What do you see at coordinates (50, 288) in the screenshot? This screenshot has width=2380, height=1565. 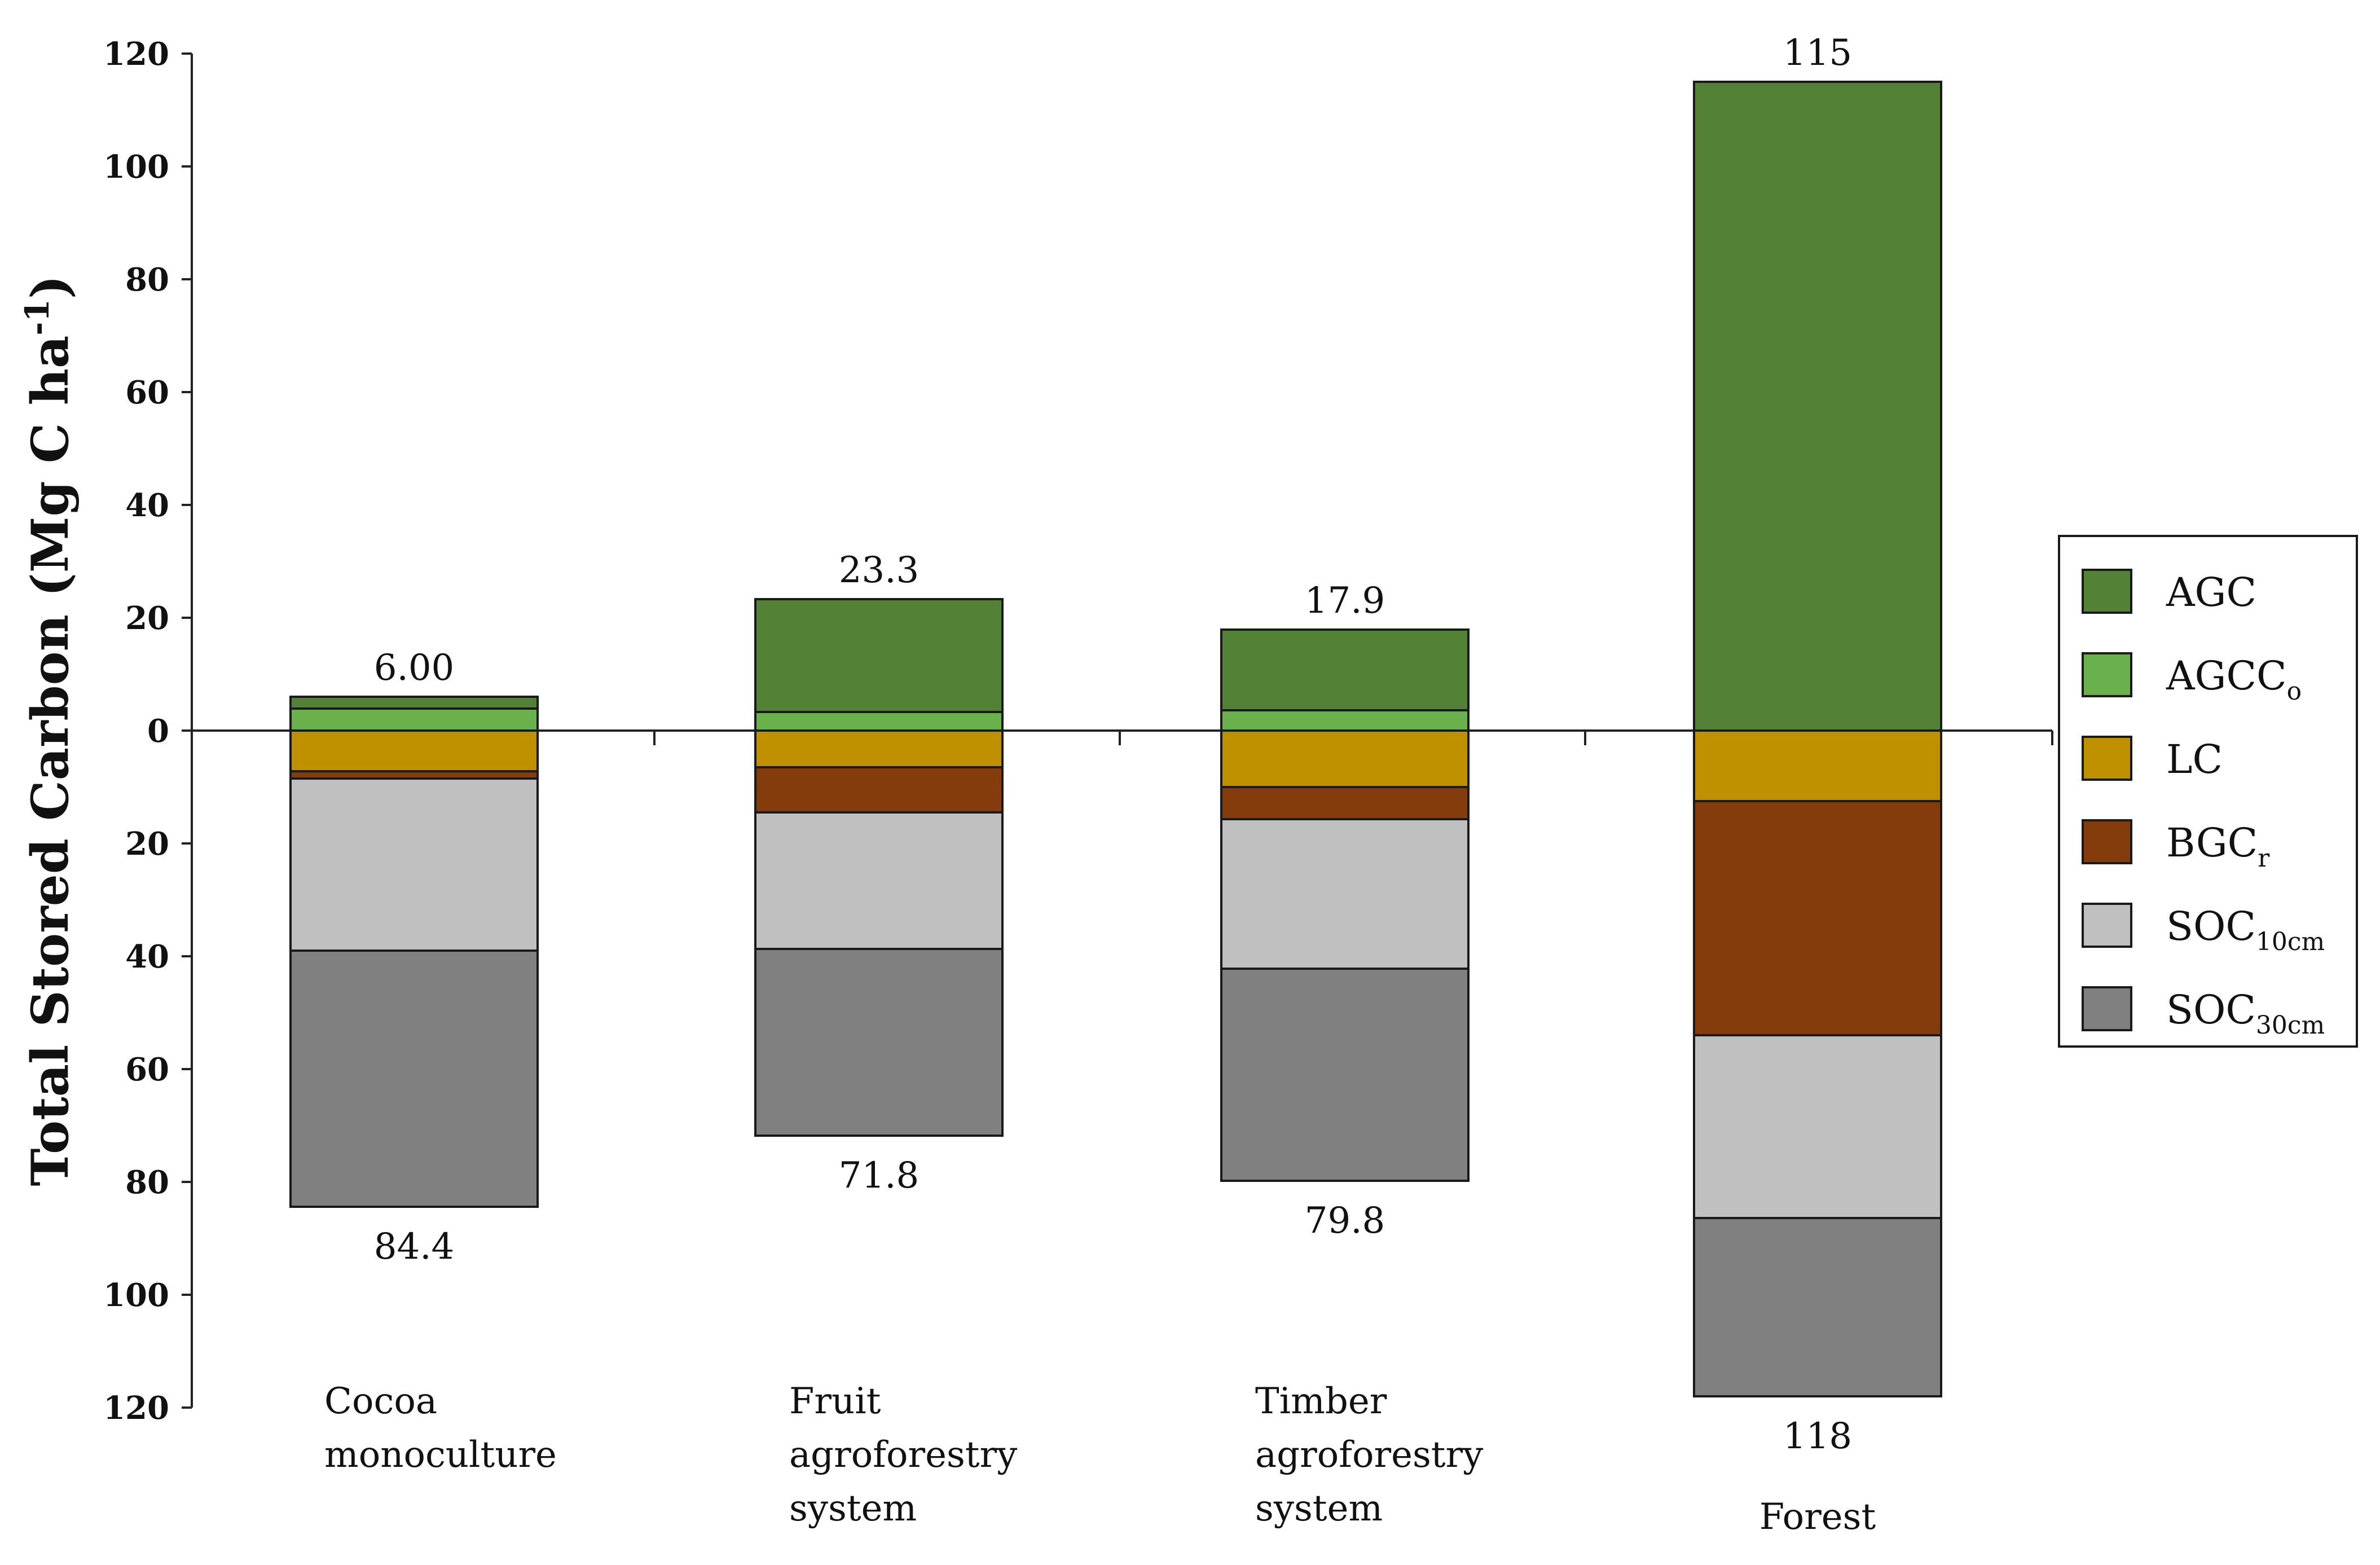 I see `y-axis-title-close: )` at bounding box center [50, 288].